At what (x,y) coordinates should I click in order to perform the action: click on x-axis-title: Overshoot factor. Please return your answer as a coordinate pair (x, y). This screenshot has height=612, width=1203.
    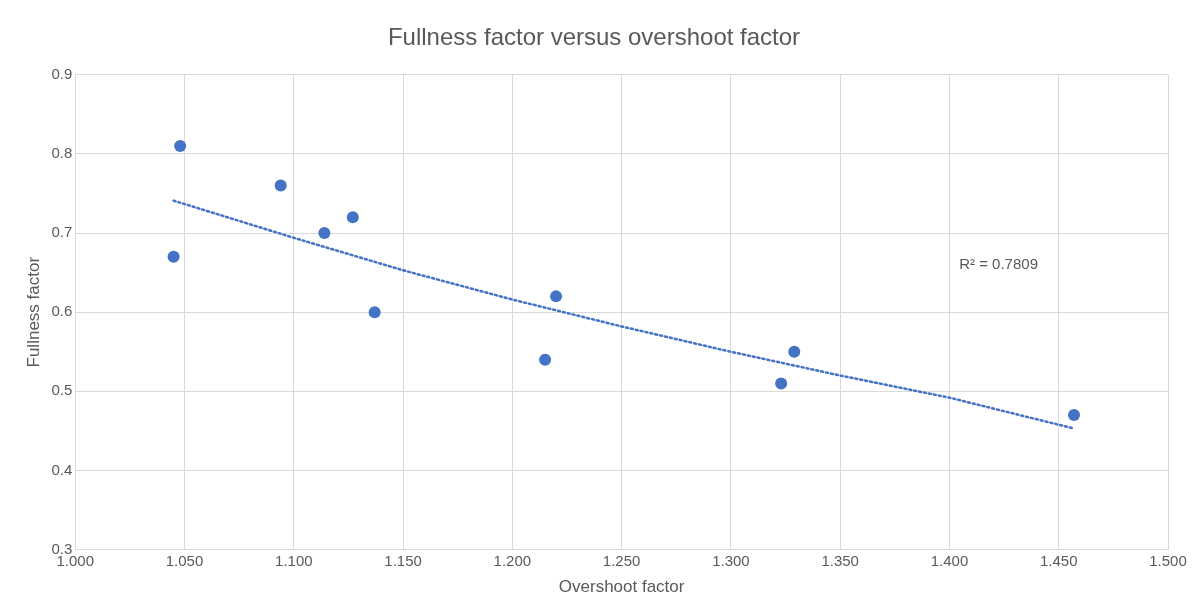
    Looking at the image, I should click on (621, 587).